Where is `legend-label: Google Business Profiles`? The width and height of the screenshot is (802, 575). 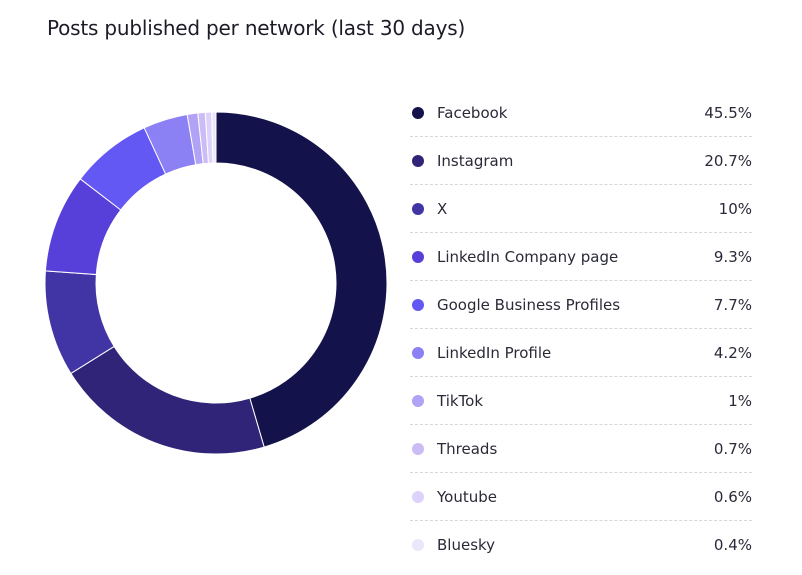
legend-label: Google Business Profiles is located at coordinates (529, 304).